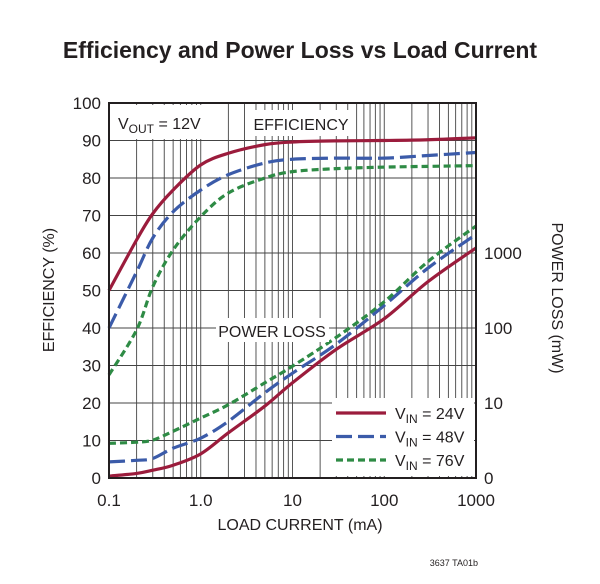 The height and width of the screenshot is (584, 600). Describe the element at coordinates (488, 478) in the screenshot. I see `y2-tick-label: 0` at that location.